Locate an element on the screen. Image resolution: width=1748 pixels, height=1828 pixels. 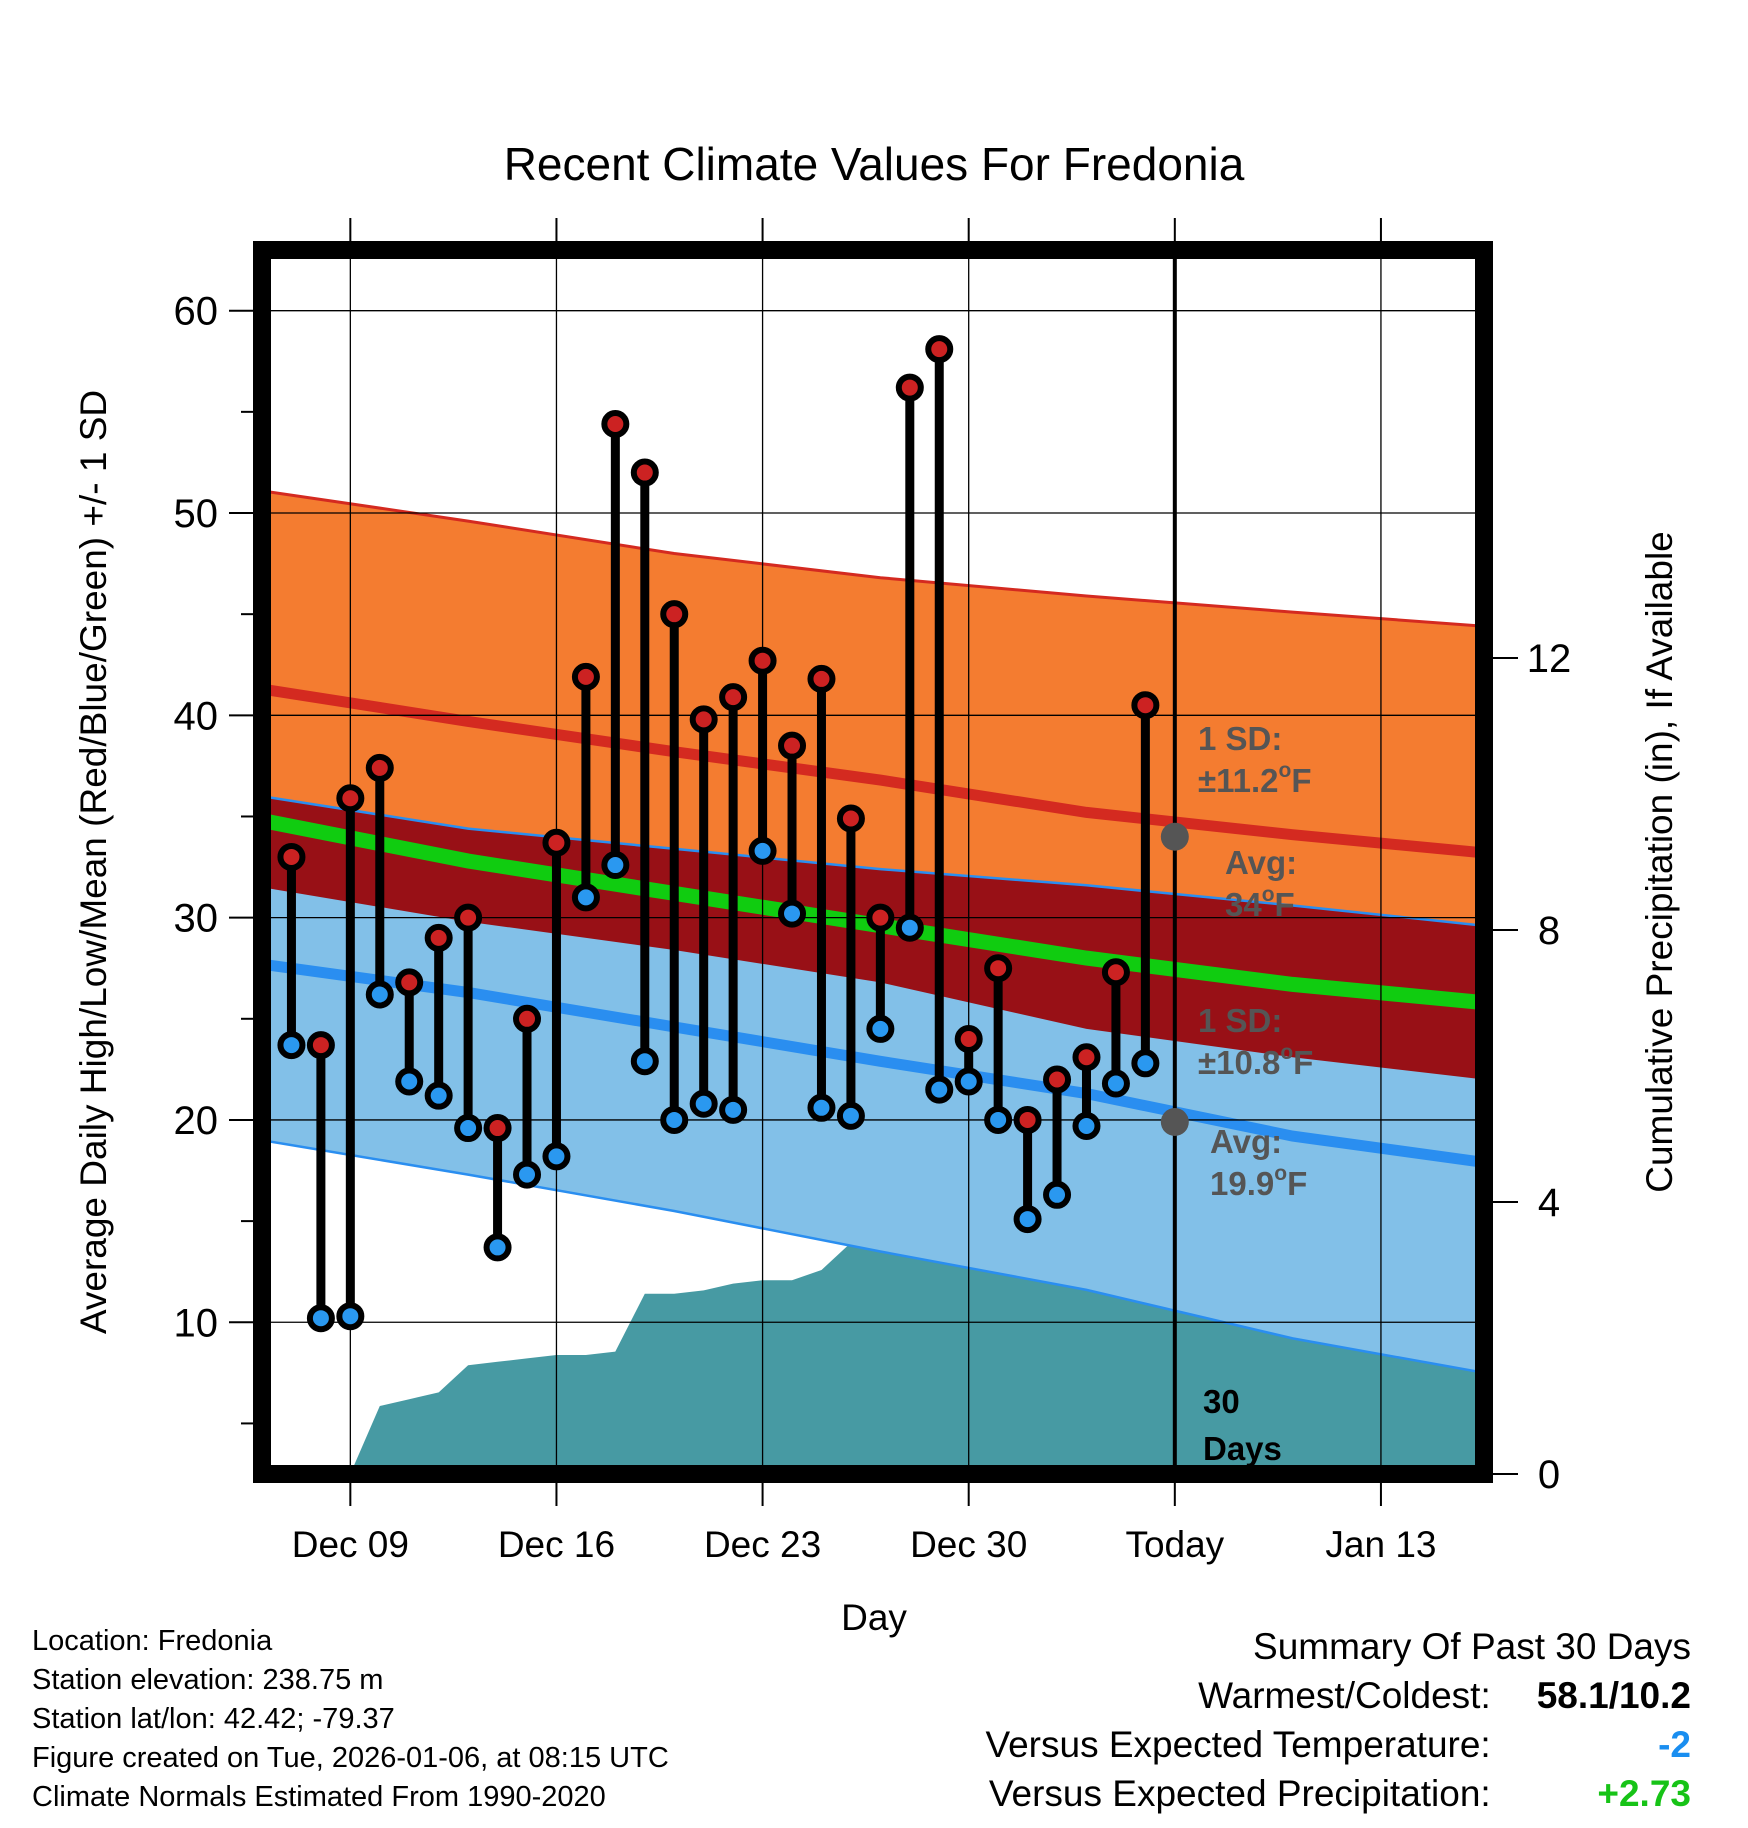
low-sd-lower-edge is located at coordinates (873, 1256).